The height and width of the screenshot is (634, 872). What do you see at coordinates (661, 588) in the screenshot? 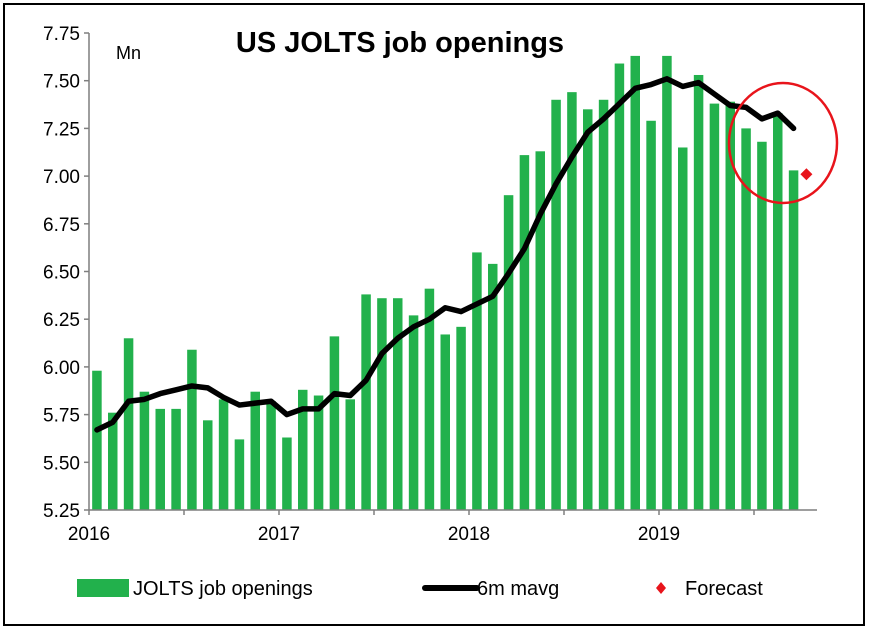
I see `legend-swatch-forecast` at bounding box center [661, 588].